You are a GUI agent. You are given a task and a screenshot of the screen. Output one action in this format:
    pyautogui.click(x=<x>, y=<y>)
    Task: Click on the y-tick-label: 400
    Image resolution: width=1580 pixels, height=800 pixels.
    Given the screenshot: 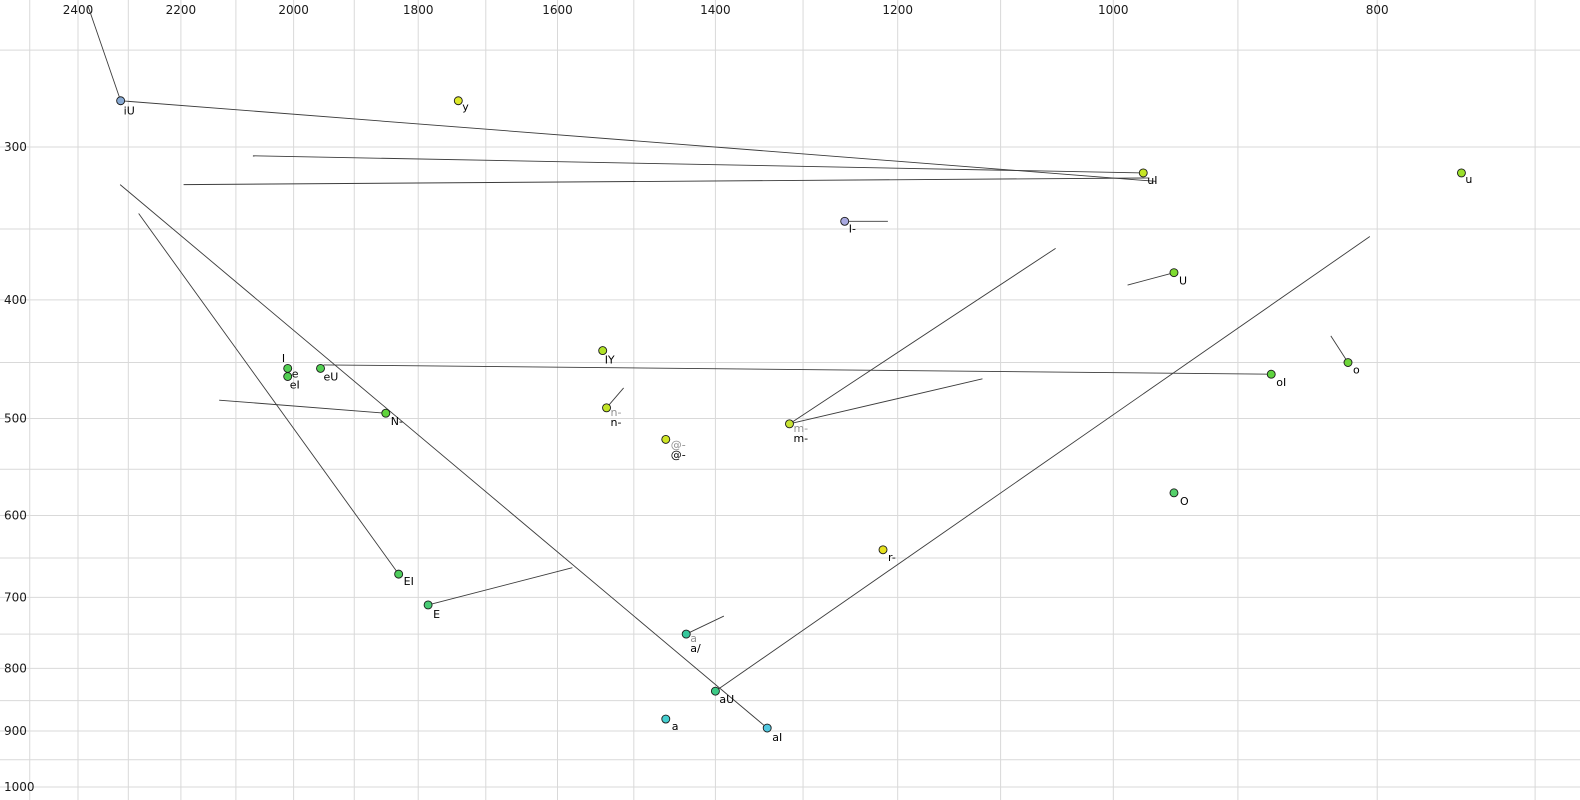 What is the action you would take?
    pyautogui.click(x=15, y=300)
    